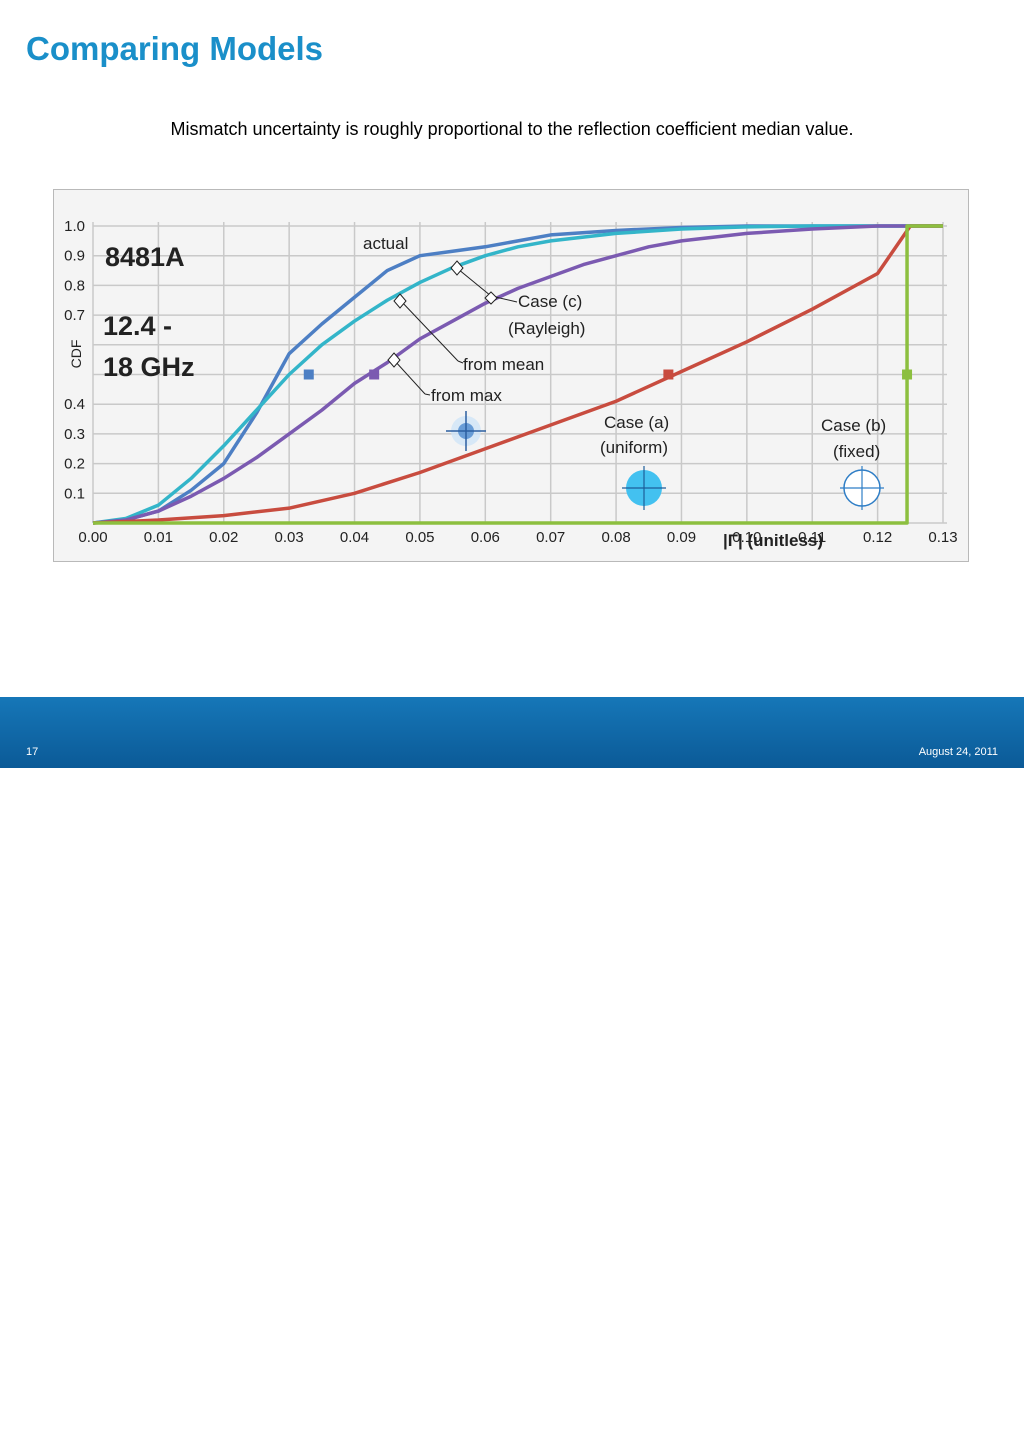 Image resolution: width=1024 pixels, height=1451 pixels. I want to click on x-tick-label: 0.10, so click(746, 537).